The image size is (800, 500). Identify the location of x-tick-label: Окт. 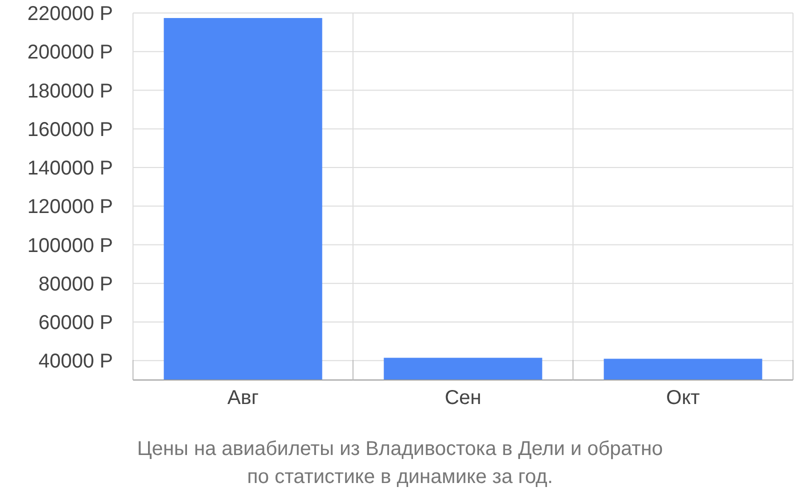
(683, 398).